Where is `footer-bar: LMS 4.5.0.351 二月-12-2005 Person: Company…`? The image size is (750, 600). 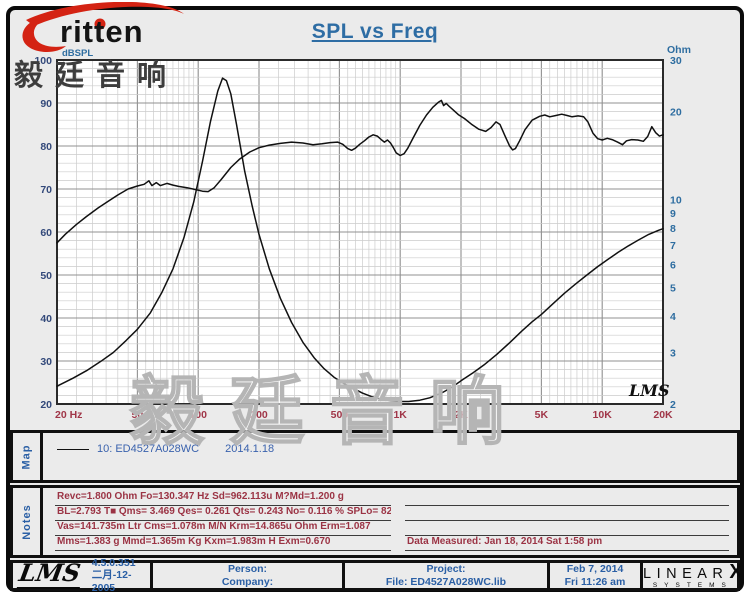 footer-bar: LMS 4.5.0.351 二月-12-2005 Person: Company… is located at coordinates (376, 575).